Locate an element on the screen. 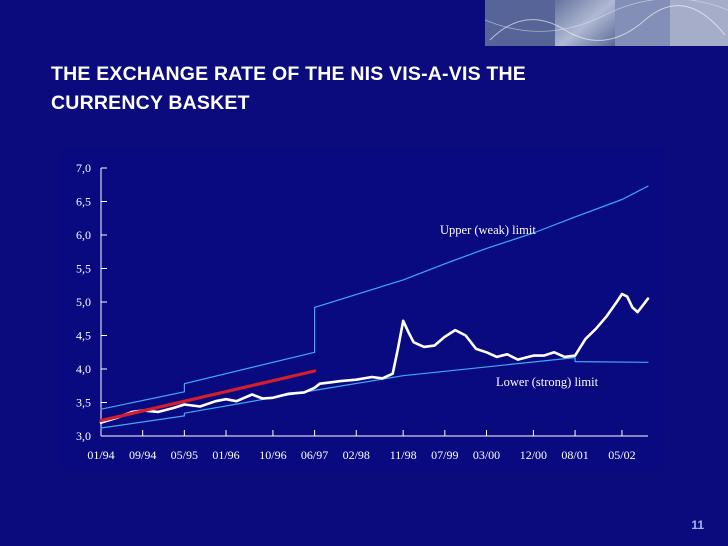 Image resolution: width=728 pixels, height=546 pixels. x-tick-label: 02/98 is located at coordinates (356, 455).